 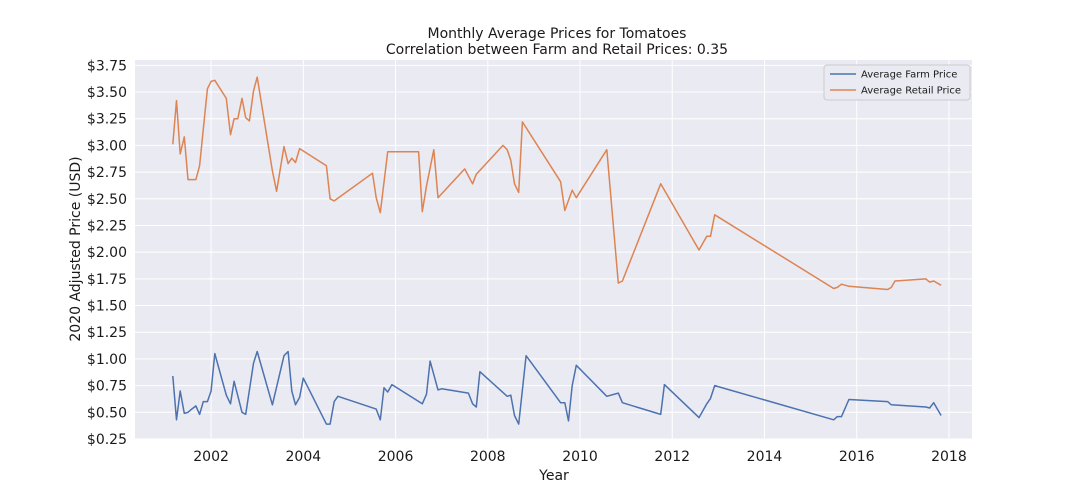 I want to click on y-tick-label: $3.50, so click(x=107, y=93).